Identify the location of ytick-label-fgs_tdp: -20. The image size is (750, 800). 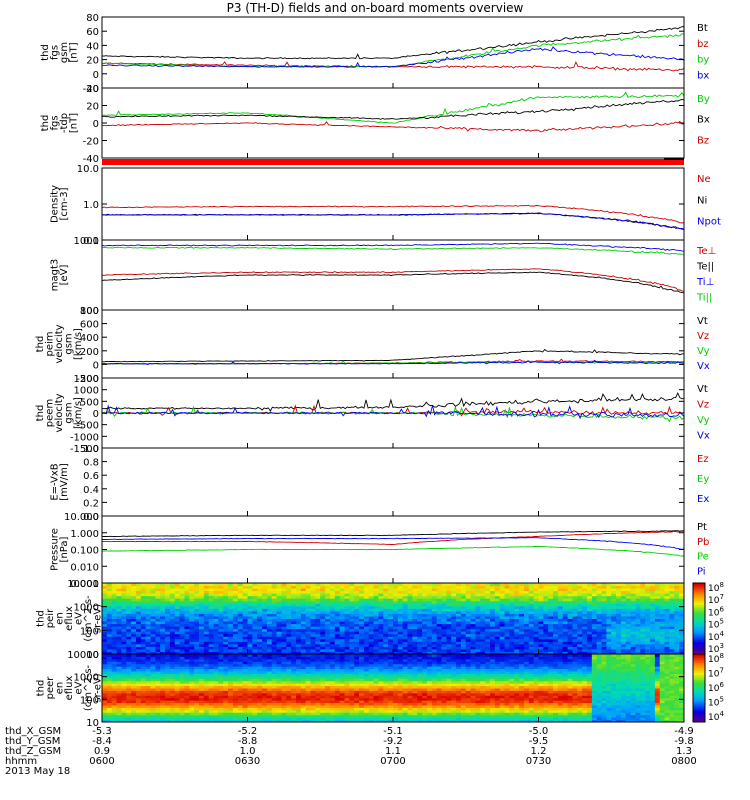
(91, 142).